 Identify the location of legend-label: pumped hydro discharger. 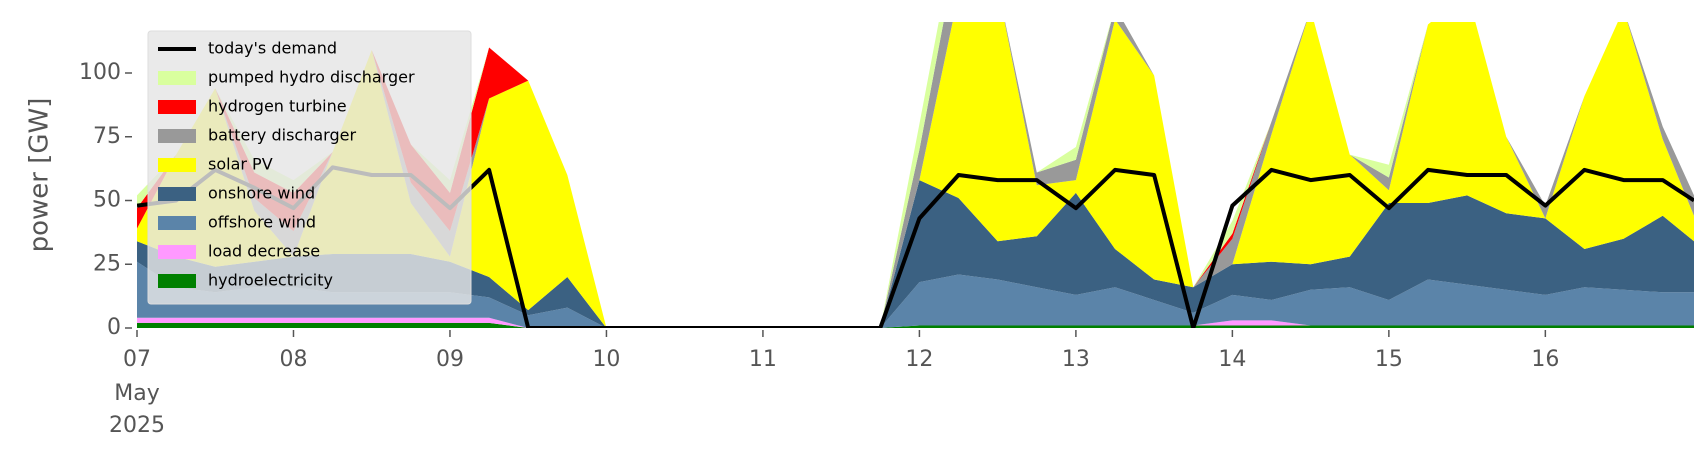
(311, 77).